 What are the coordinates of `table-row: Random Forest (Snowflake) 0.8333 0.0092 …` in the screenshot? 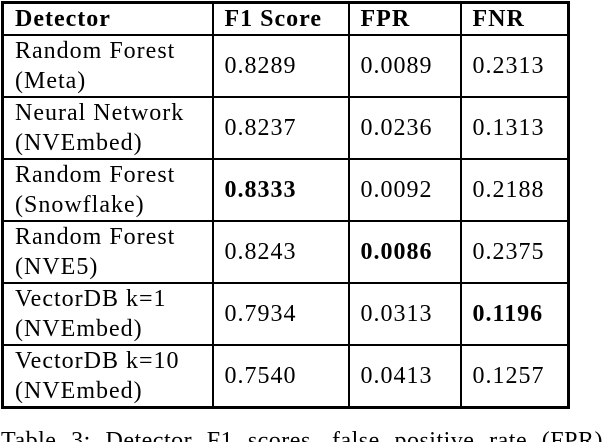 It's located at (285, 189).